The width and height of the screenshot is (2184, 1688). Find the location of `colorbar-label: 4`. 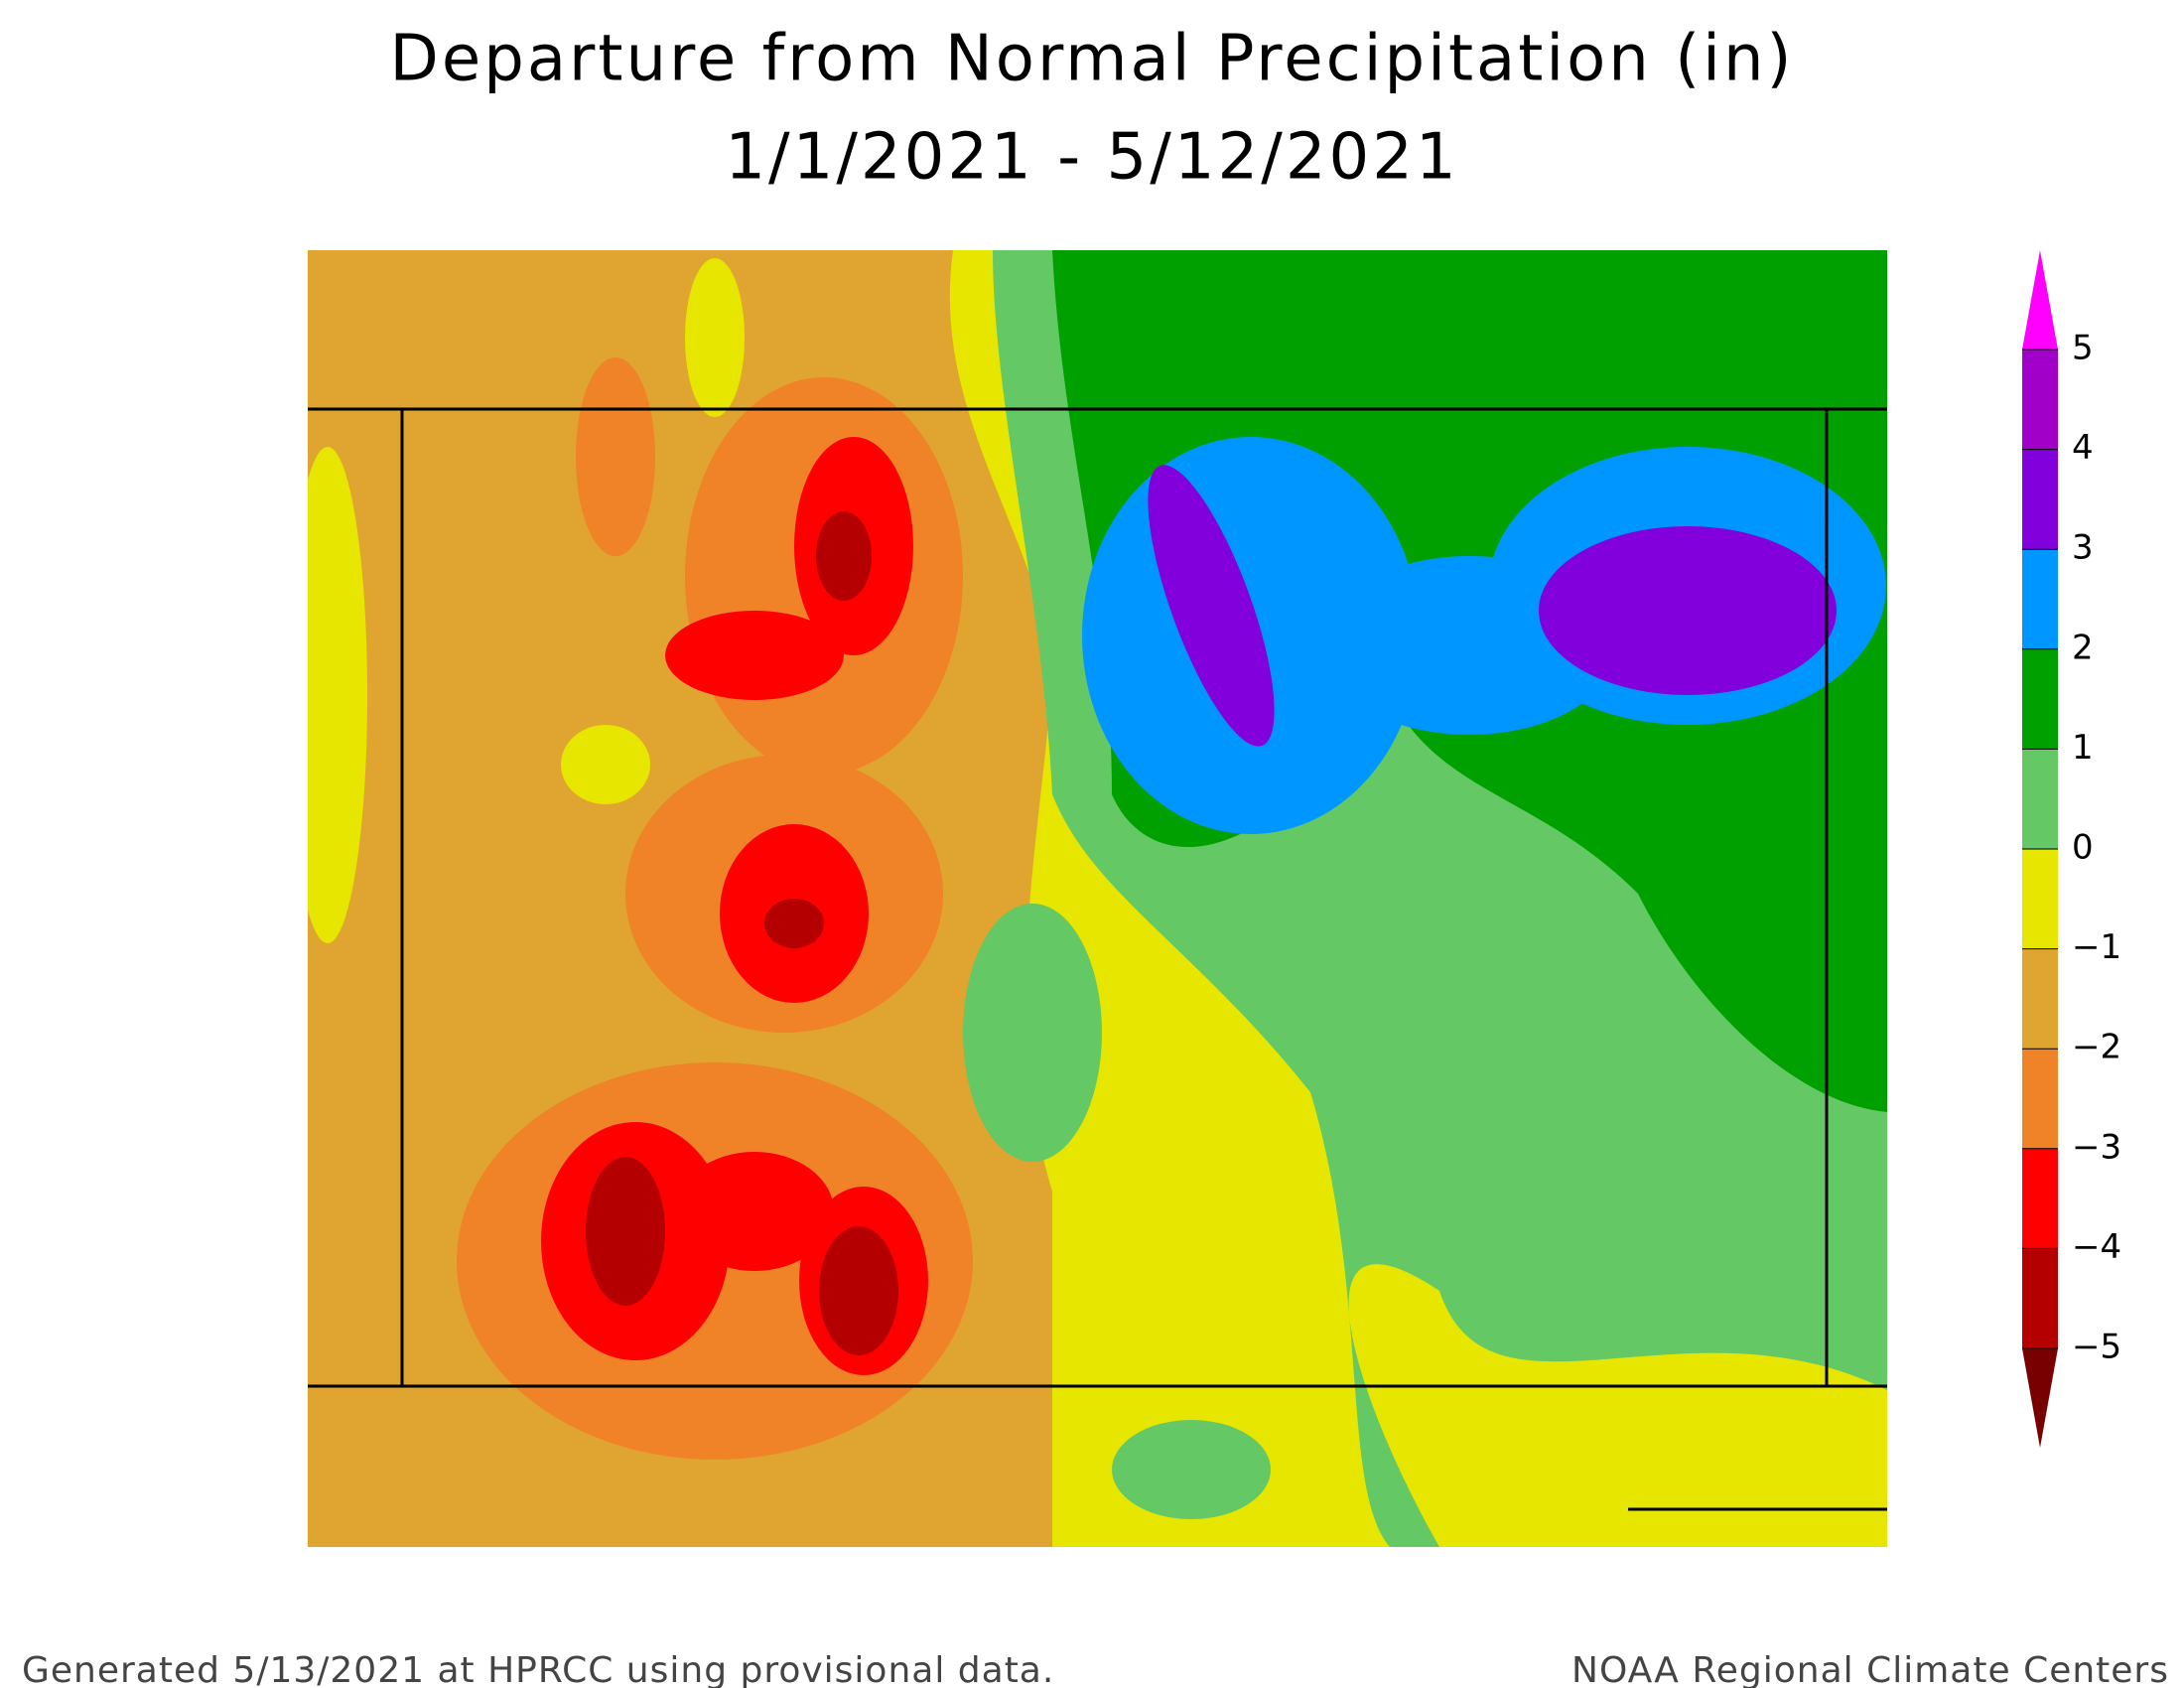

colorbar-label: 4 is located at coordinates (2083, 448).